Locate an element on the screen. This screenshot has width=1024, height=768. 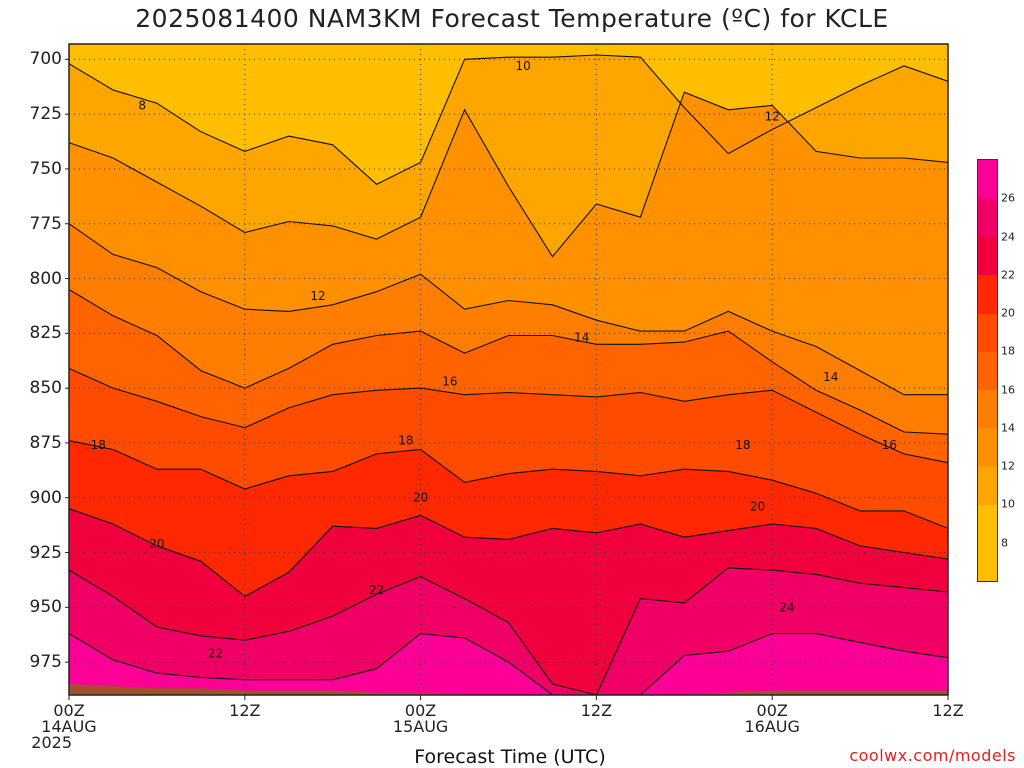
x-tick-date: 14AUG is located at coordinates (69, 726).